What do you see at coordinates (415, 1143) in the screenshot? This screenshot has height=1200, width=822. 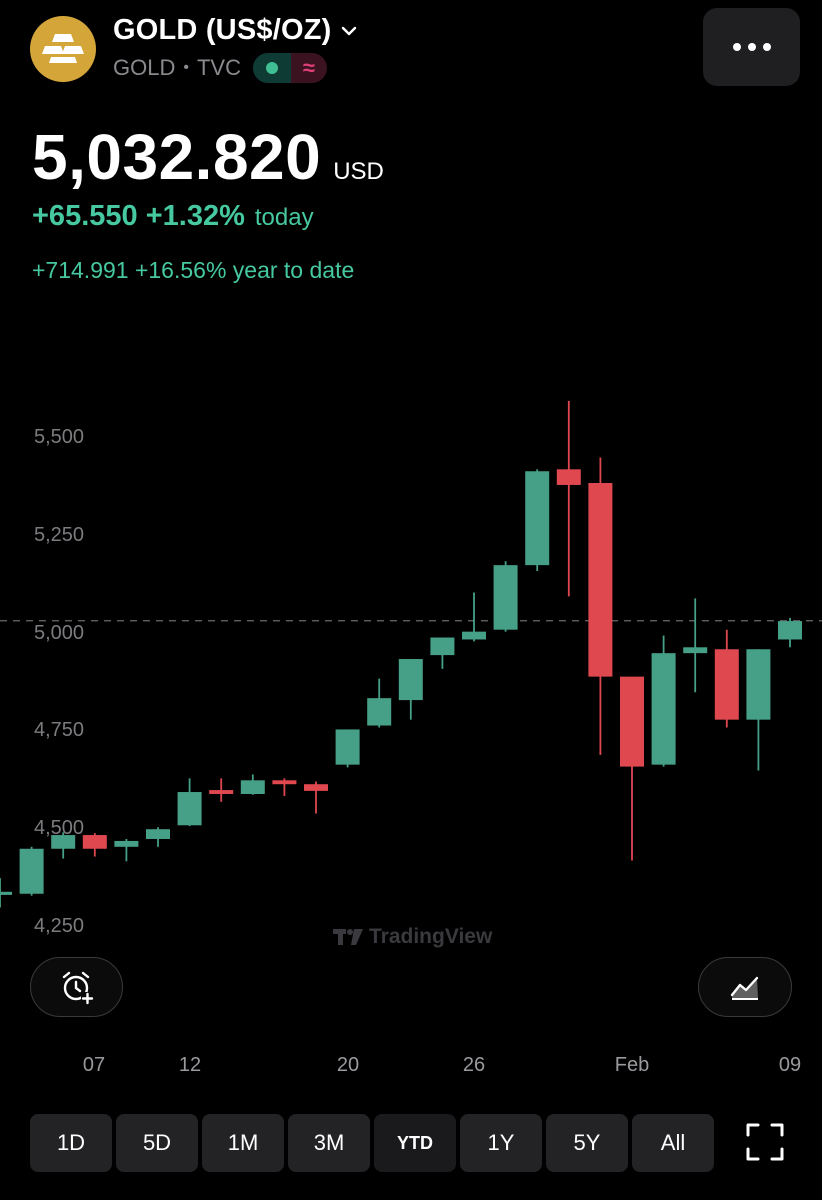 I see `tab-ytd: YTD` at bounding box center [415, 1143].